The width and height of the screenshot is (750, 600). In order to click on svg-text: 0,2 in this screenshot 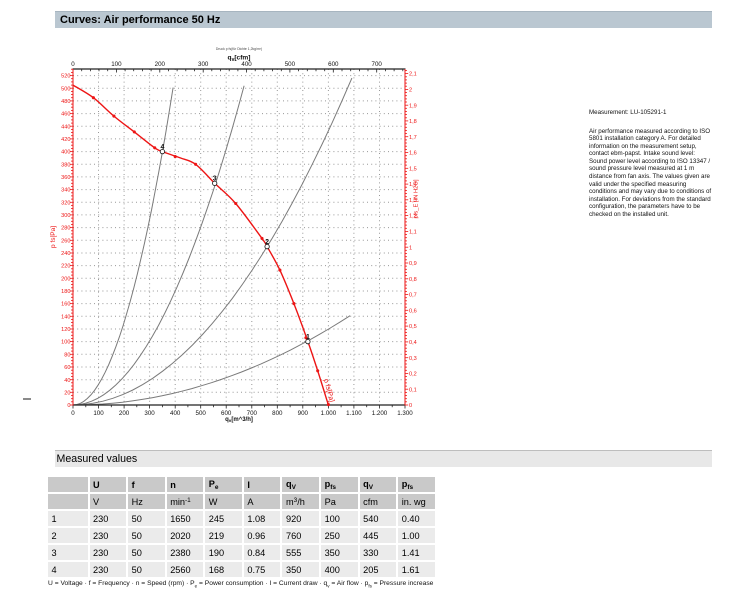, I will do `click(413, 375)`.